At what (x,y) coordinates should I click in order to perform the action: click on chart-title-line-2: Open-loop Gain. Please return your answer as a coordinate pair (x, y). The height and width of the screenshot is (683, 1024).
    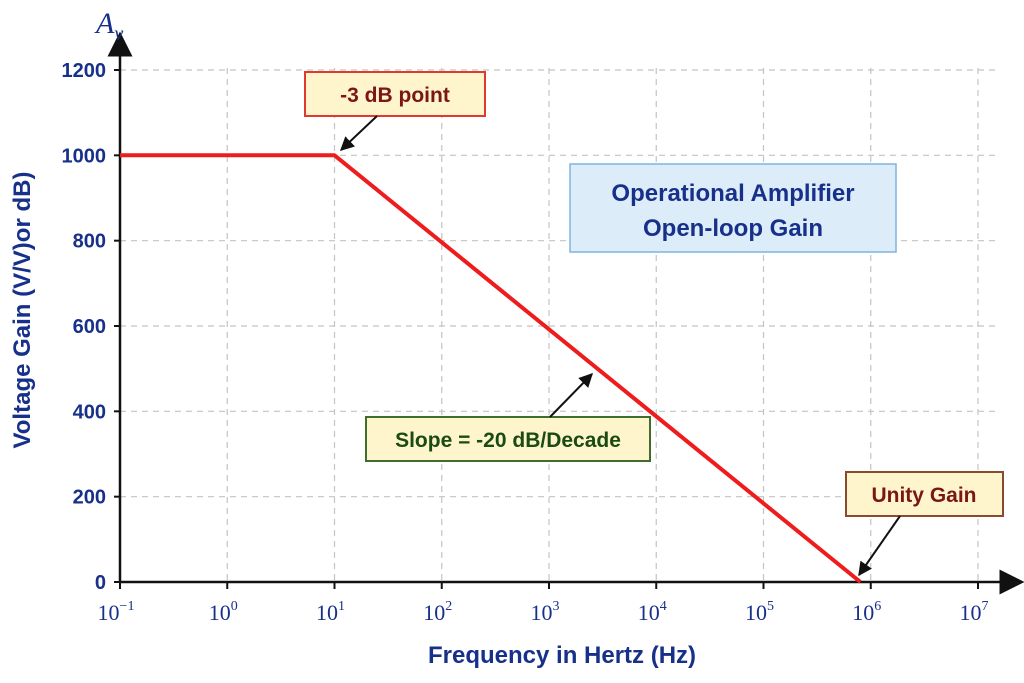
    Looking at the image, I should click on (733, 228).